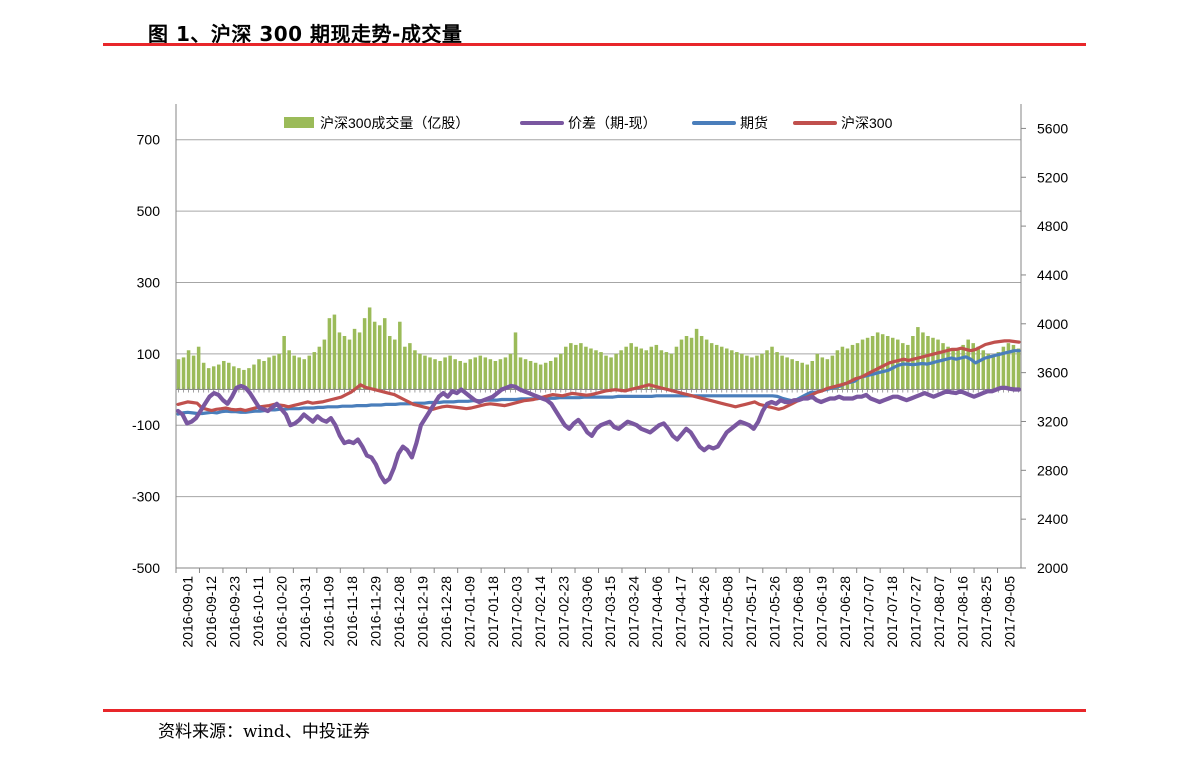  I want to click on legend-item: 价差（期-现）, so click(588, 123).